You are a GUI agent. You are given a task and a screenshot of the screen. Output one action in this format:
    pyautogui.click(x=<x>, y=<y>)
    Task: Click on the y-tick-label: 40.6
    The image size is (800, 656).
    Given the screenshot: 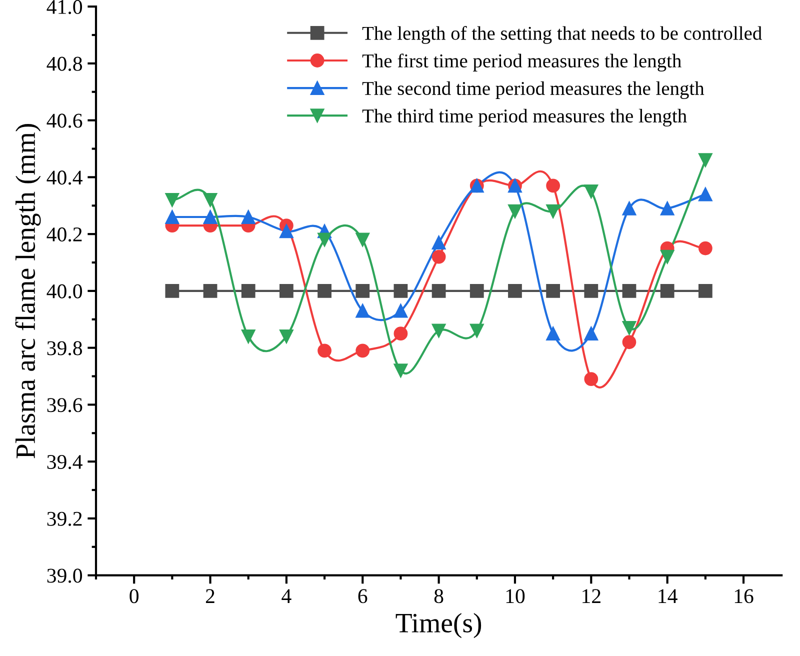 What is the action you would take?
    pyautogui.click(x=64, y=121)
    